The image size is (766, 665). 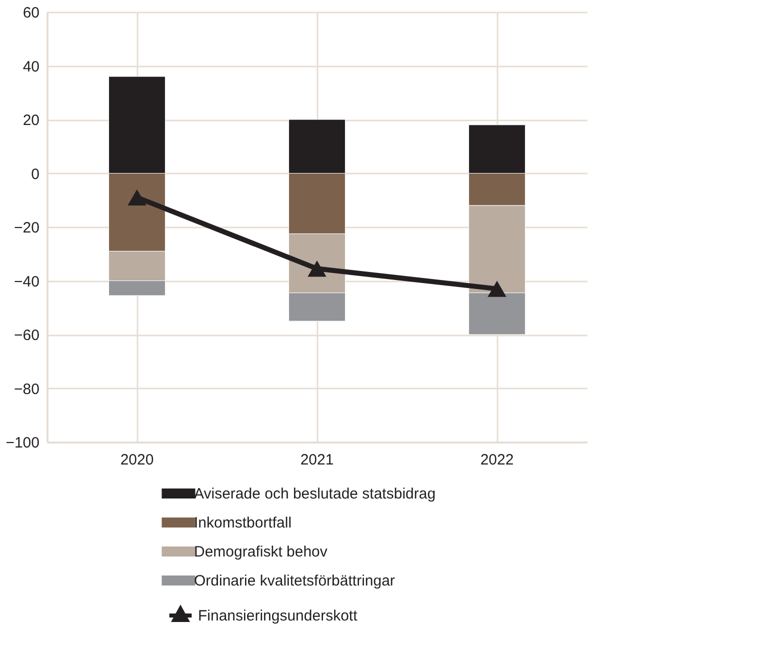 What do you see at coordinates (497, 460) in the screenshot?
I see `x-tick-label: 2022` at bounding box center [497, 460].